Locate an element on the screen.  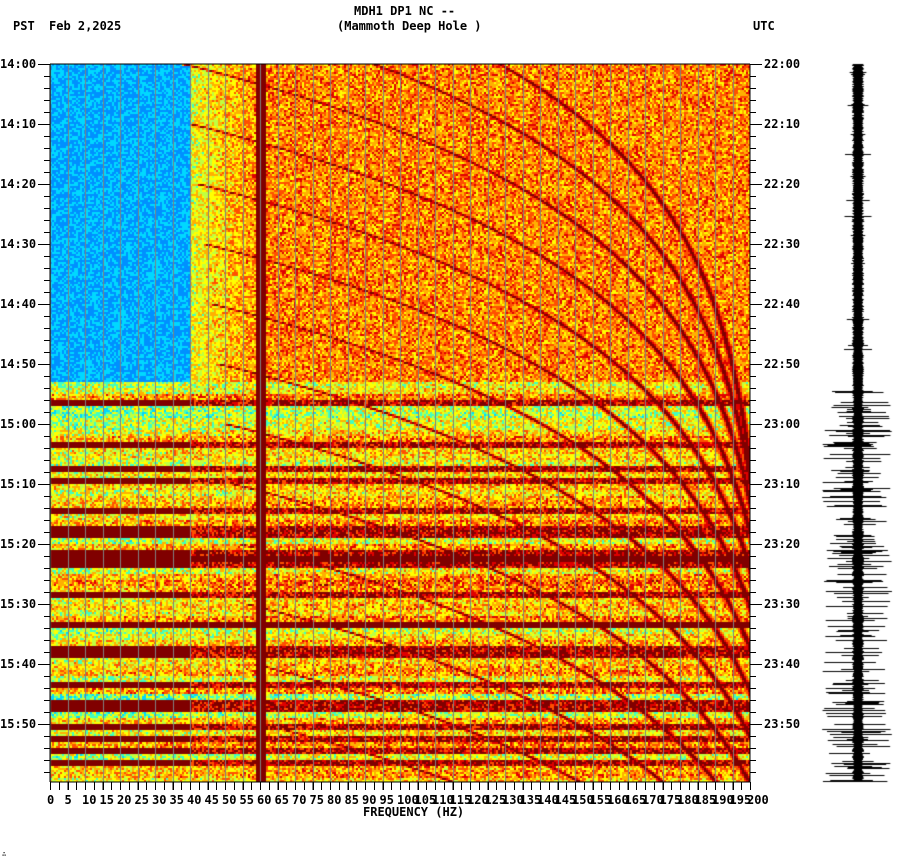
x-tick-label: 100 is located at coordinates (408, 800).